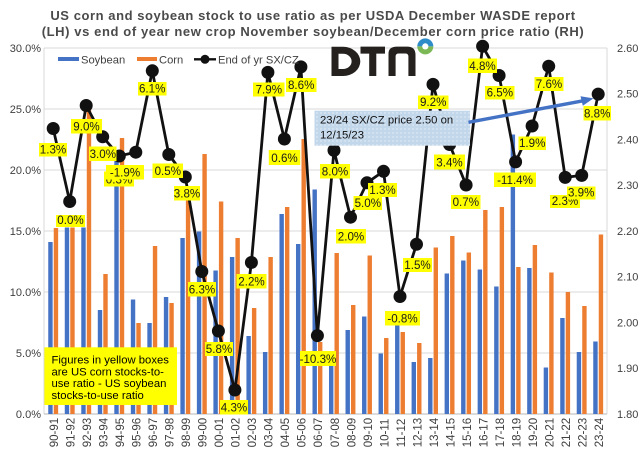 This screenshot has width=640, height=465. I want to click on svg-text: 2.10, so click(627, 278).